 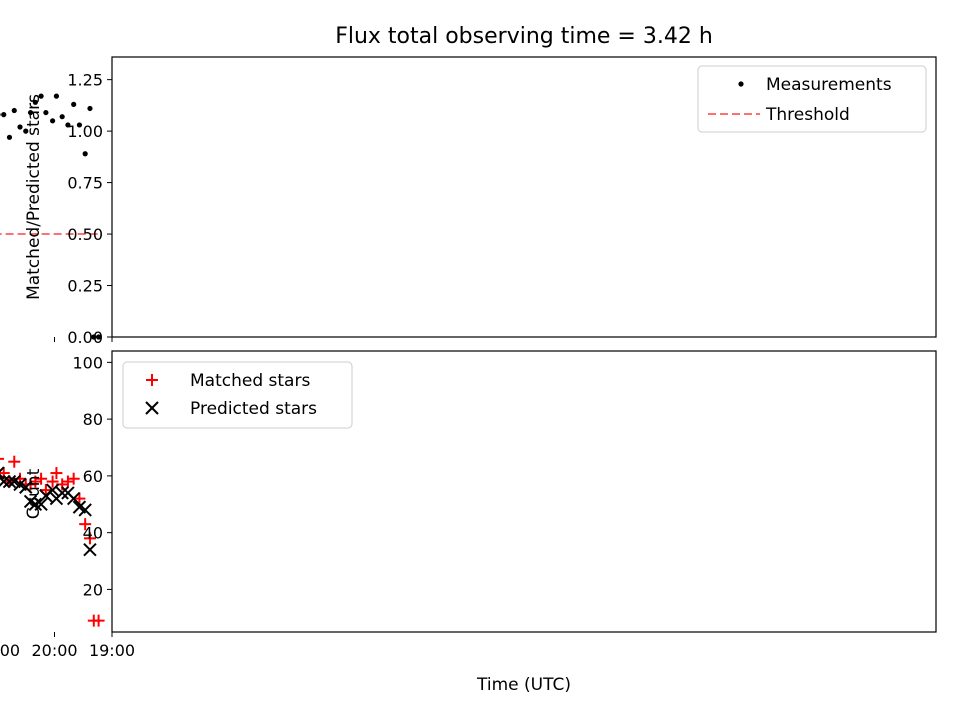 I want to click on top-legend: Measurements Threshold, so click(x=812, y=99).